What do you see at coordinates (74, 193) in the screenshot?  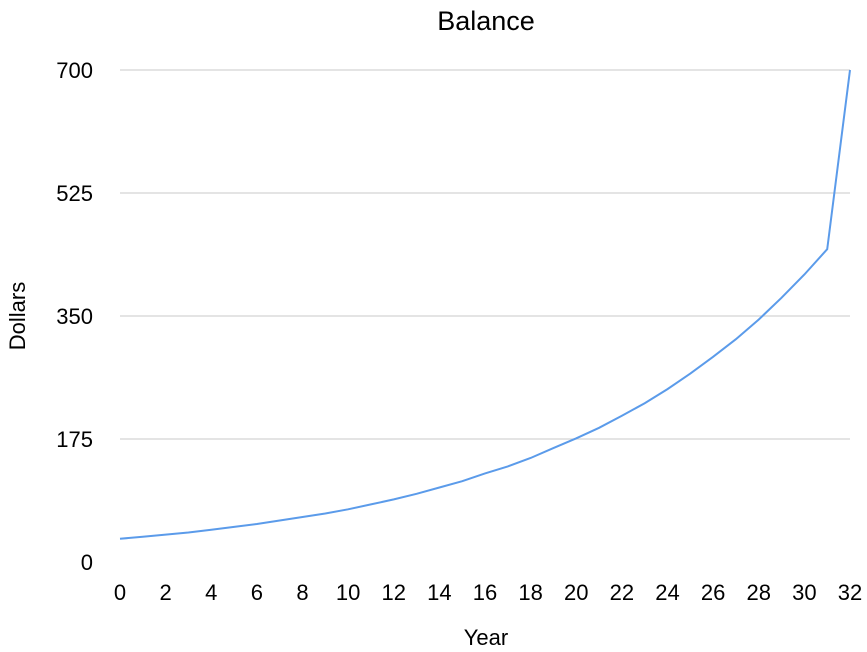 I see `y-tick-label: 525` at bounding box center [74, 193].